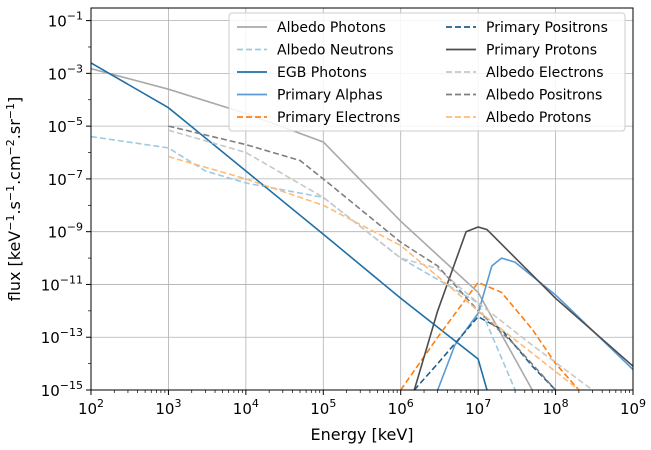  Describe the element at coordinates (541, 51) in the screenshot. I see `legend-label-primary-protons: Primary Protons` at that location.